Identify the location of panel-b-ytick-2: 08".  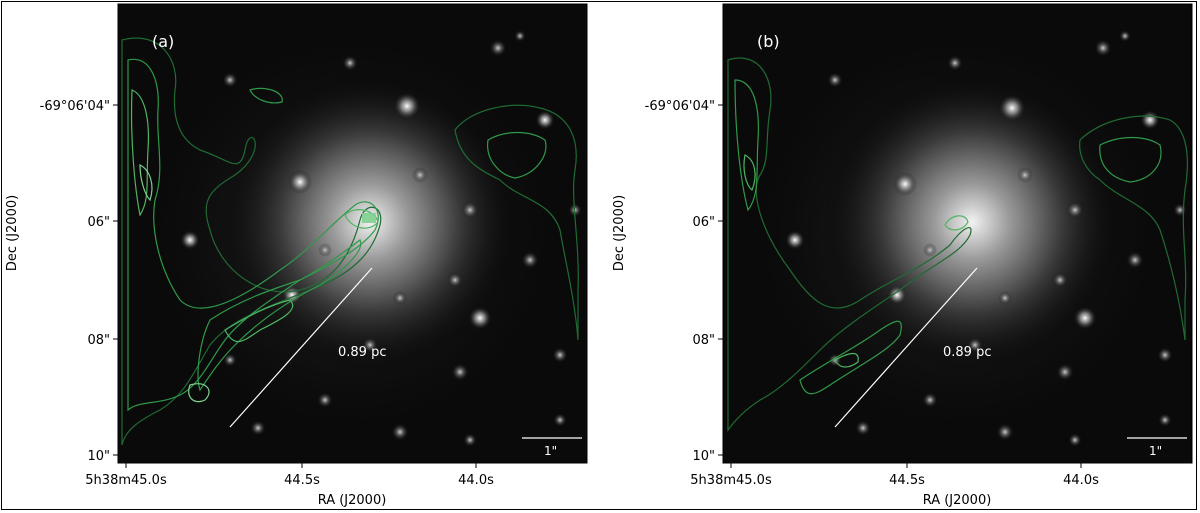
(703, 340).